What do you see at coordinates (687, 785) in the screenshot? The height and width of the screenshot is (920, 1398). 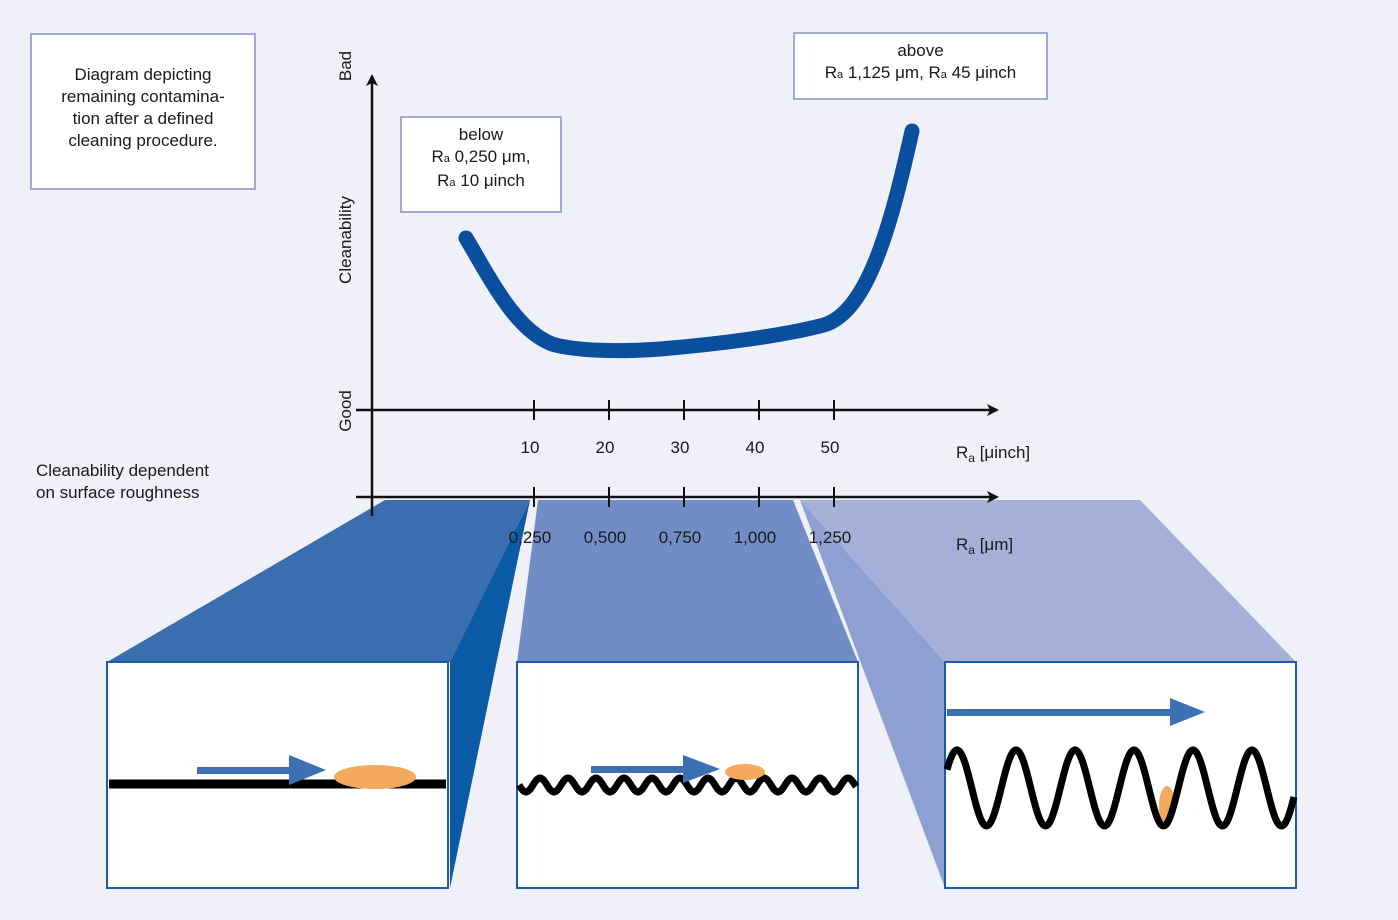 I see `medium-roughness-wave` at bounding box center [687, 785].